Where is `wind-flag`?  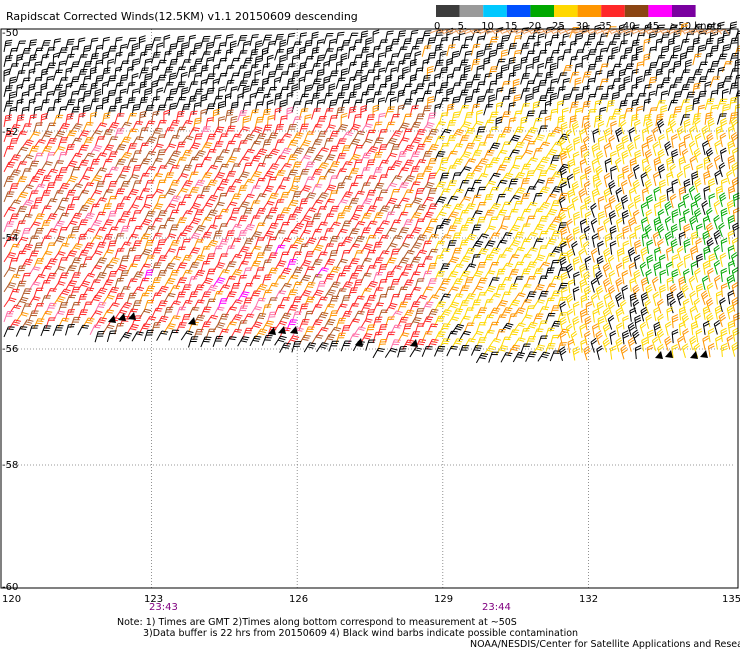
wind-flag is located at coordinates (192, 321).